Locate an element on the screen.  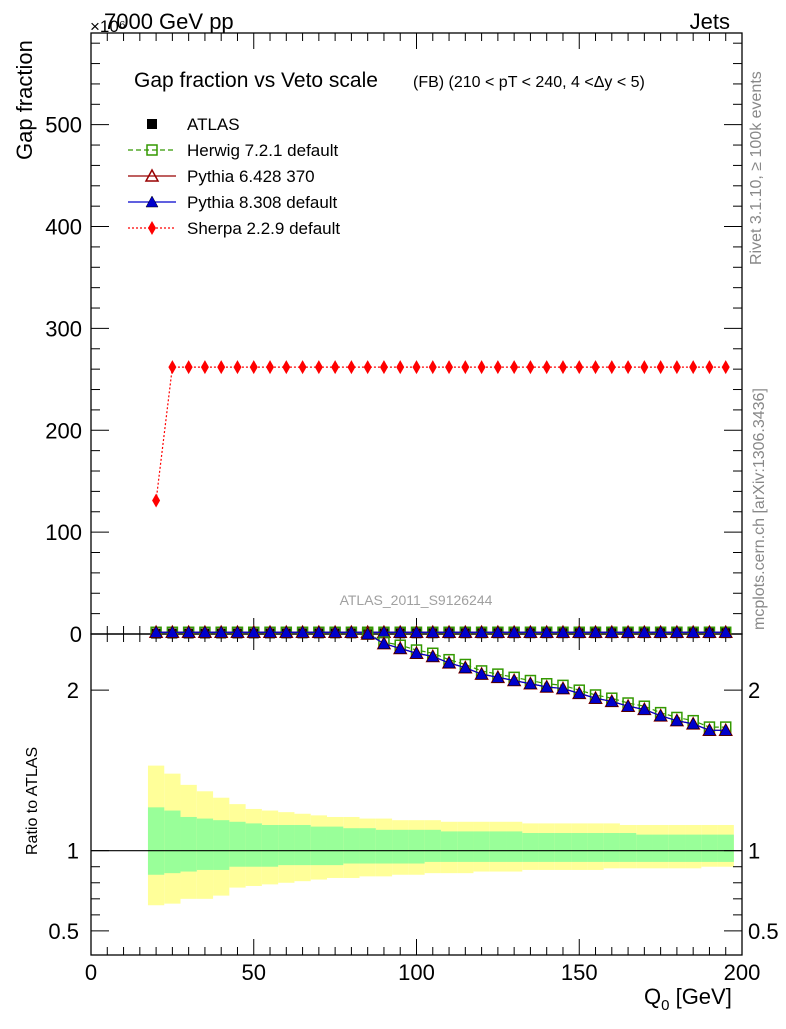
ratio-y-tick-label-right: 0.5 is located at coordinates (763, 931).